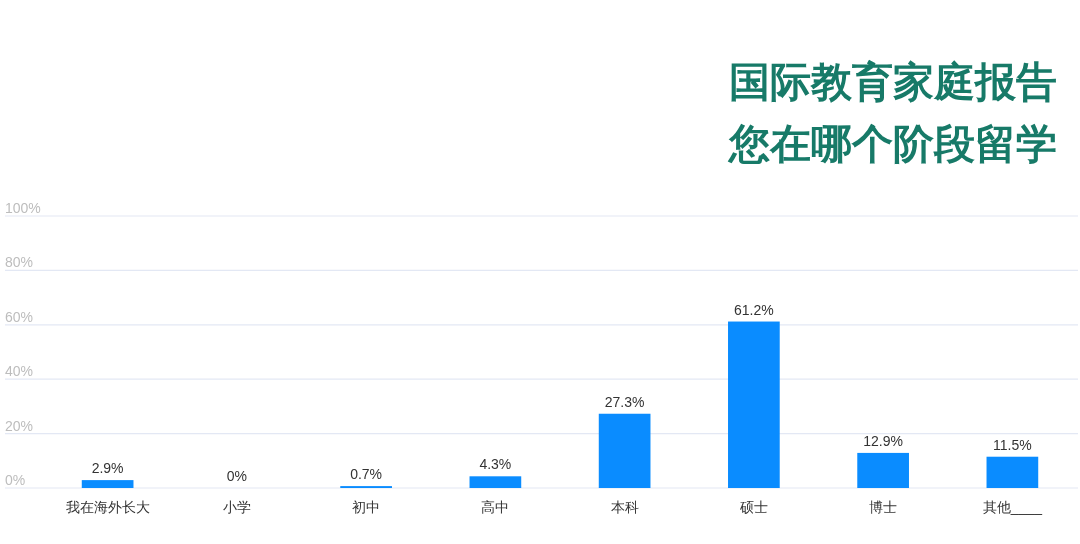  I want to click on y-tick-label: 20%, so click(19, 425).